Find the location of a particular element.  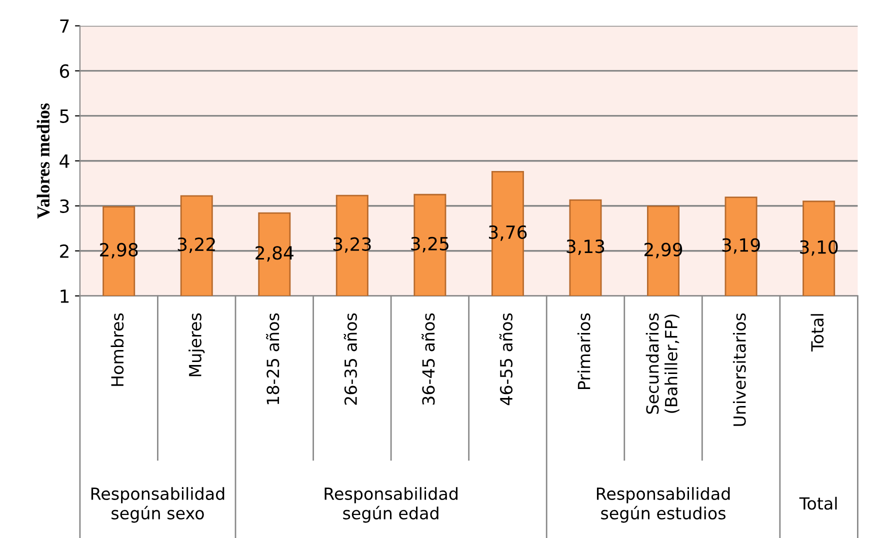

x-tick-label: 26-35 años is located at coordinates (350, 359).